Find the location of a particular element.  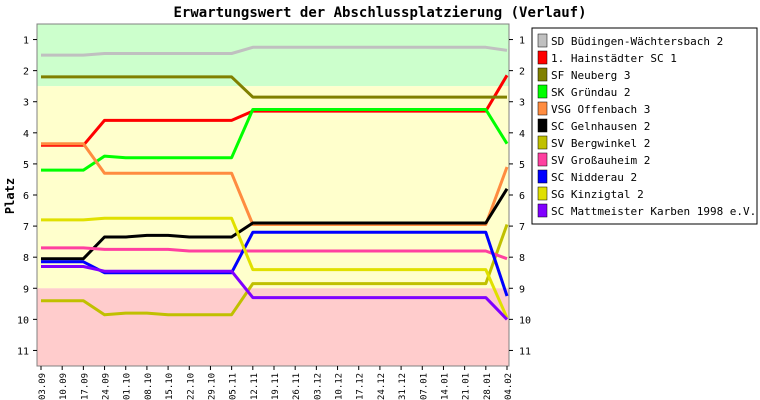

legend-label: SC Nidderau 2 is located at coordinates (594, 177).